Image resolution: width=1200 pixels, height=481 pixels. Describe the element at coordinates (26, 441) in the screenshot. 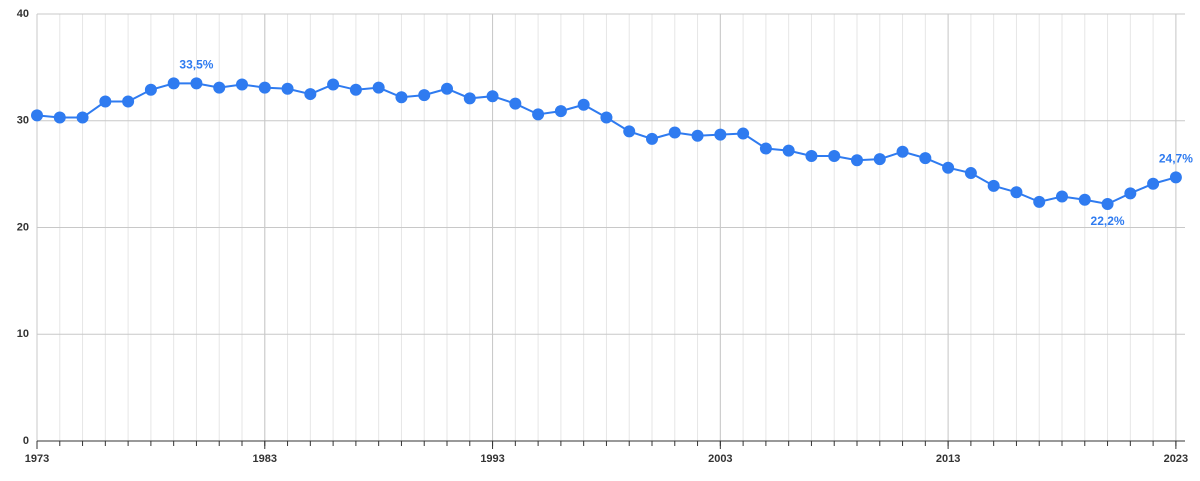

I see `y-tick-label: 0` at that location.